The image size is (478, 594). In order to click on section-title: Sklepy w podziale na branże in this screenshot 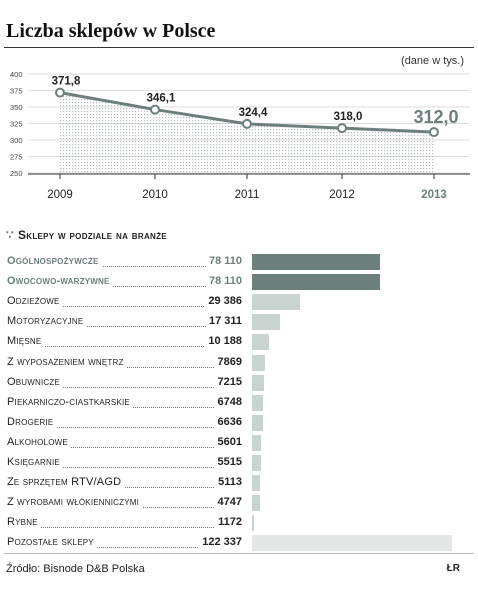, I will do `click(92, 235)`.